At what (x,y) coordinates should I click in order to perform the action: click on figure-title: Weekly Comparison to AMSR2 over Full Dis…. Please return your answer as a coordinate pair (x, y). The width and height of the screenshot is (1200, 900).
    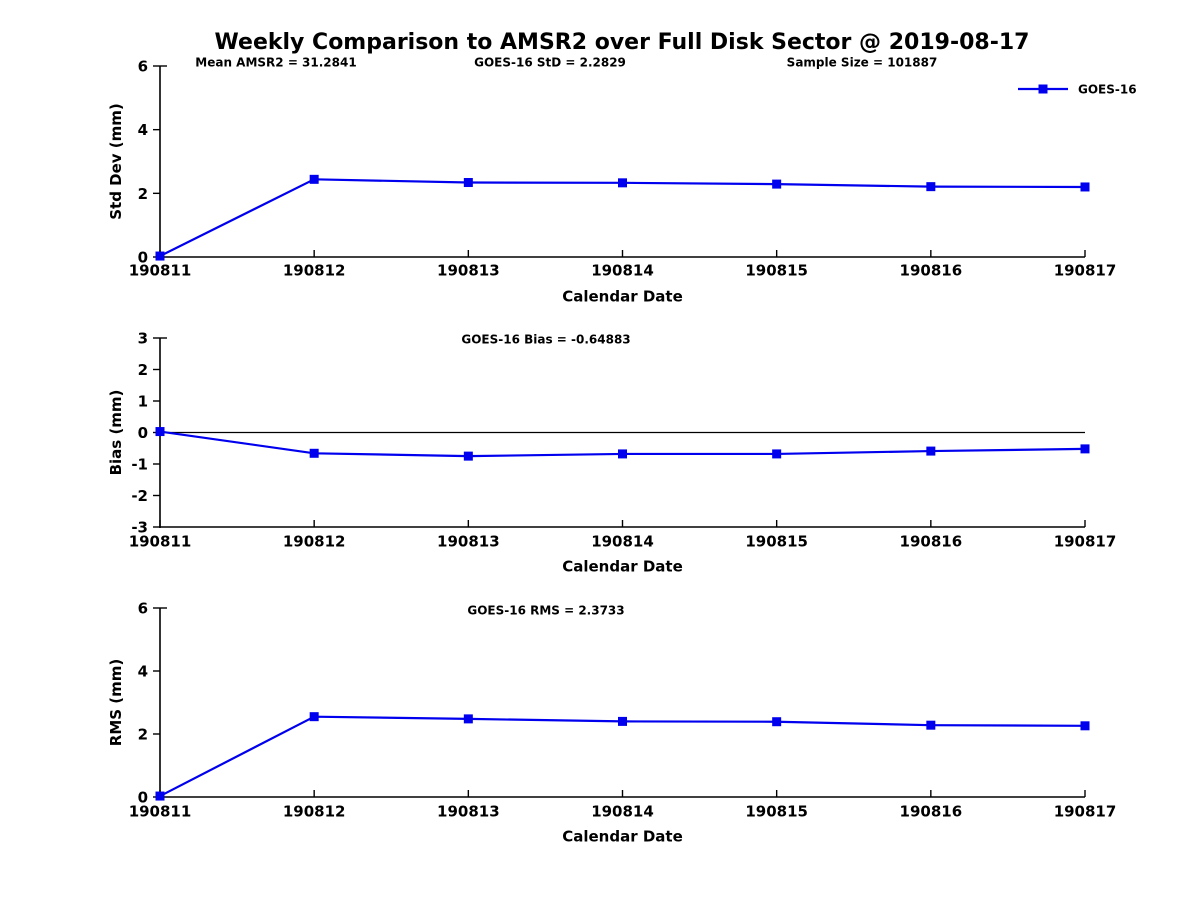
    Looking at the image, I should click on (622, 42).